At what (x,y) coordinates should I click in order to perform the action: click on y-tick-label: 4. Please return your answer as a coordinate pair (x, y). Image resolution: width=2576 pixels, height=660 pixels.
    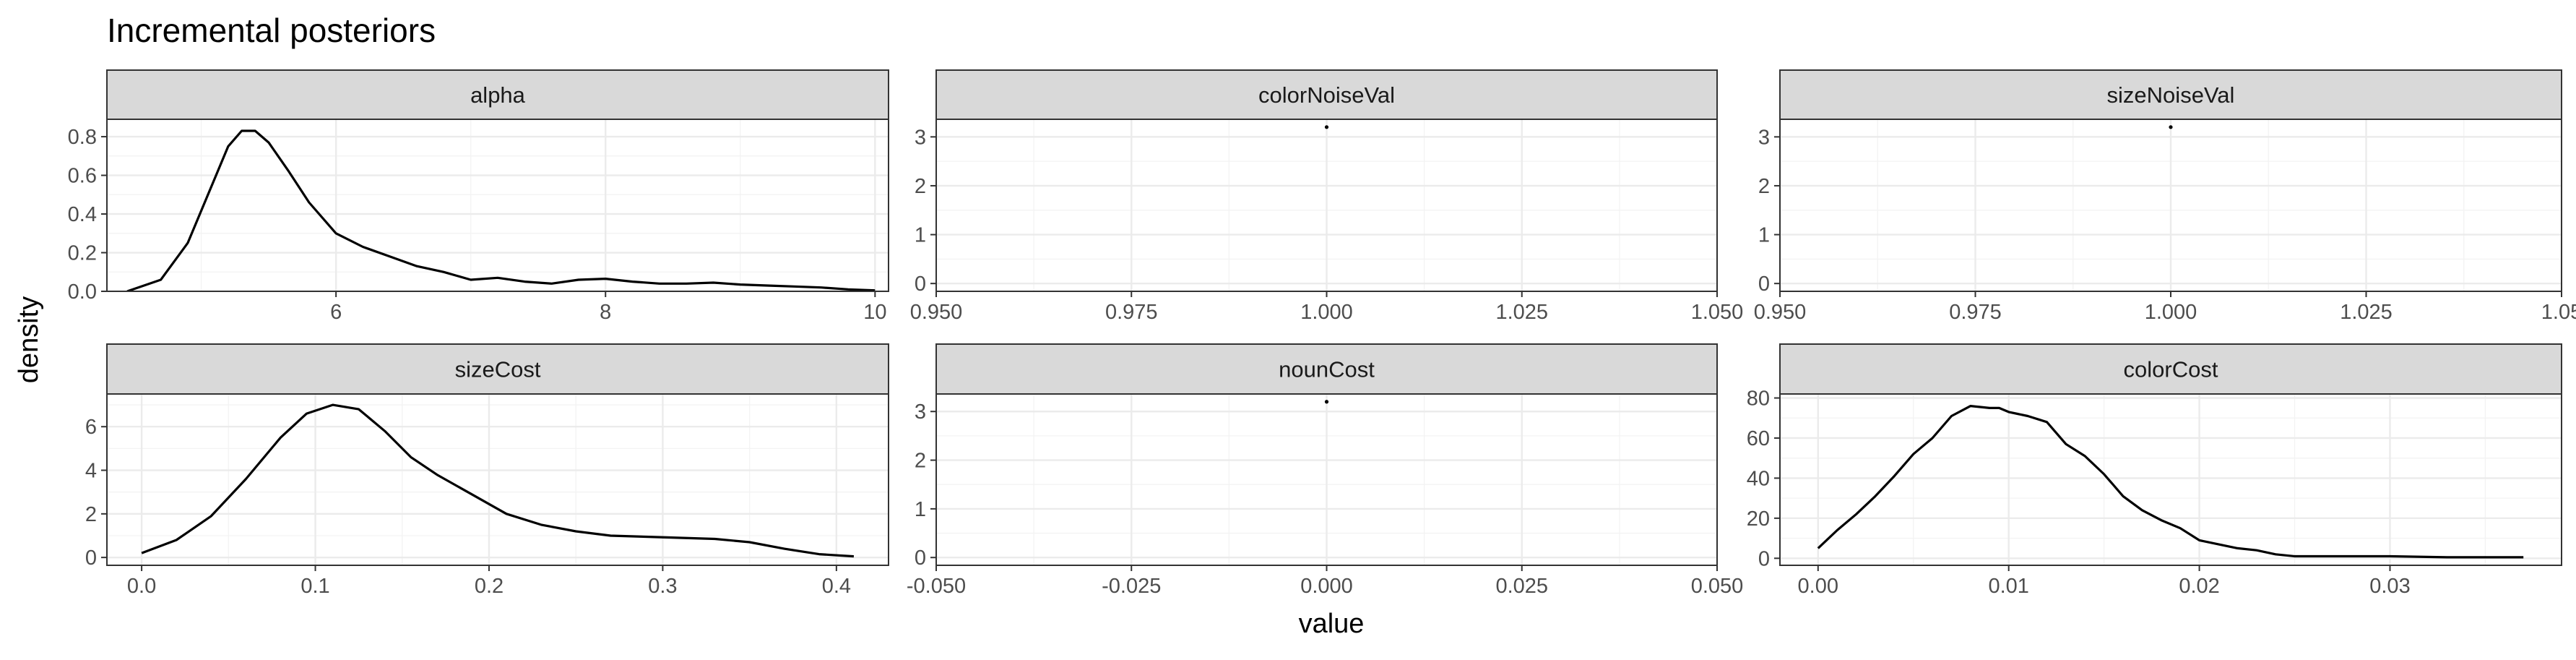
    Looking at the image, I should click on (91, 471).